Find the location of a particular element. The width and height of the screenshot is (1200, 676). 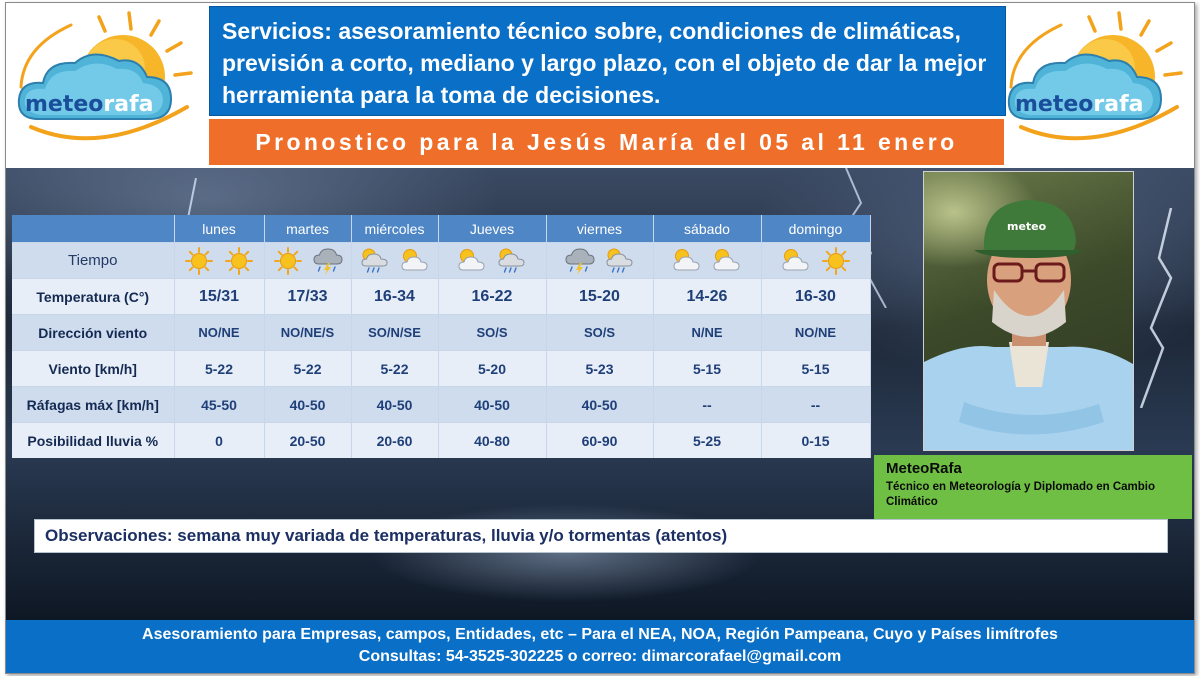

day-header: sábado is located at coordinates (707, 229).